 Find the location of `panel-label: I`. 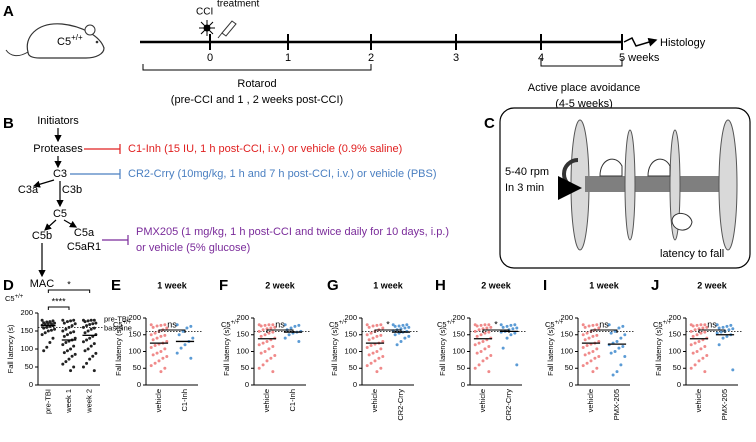

panel-label: I is located at coordinates (545, 285).